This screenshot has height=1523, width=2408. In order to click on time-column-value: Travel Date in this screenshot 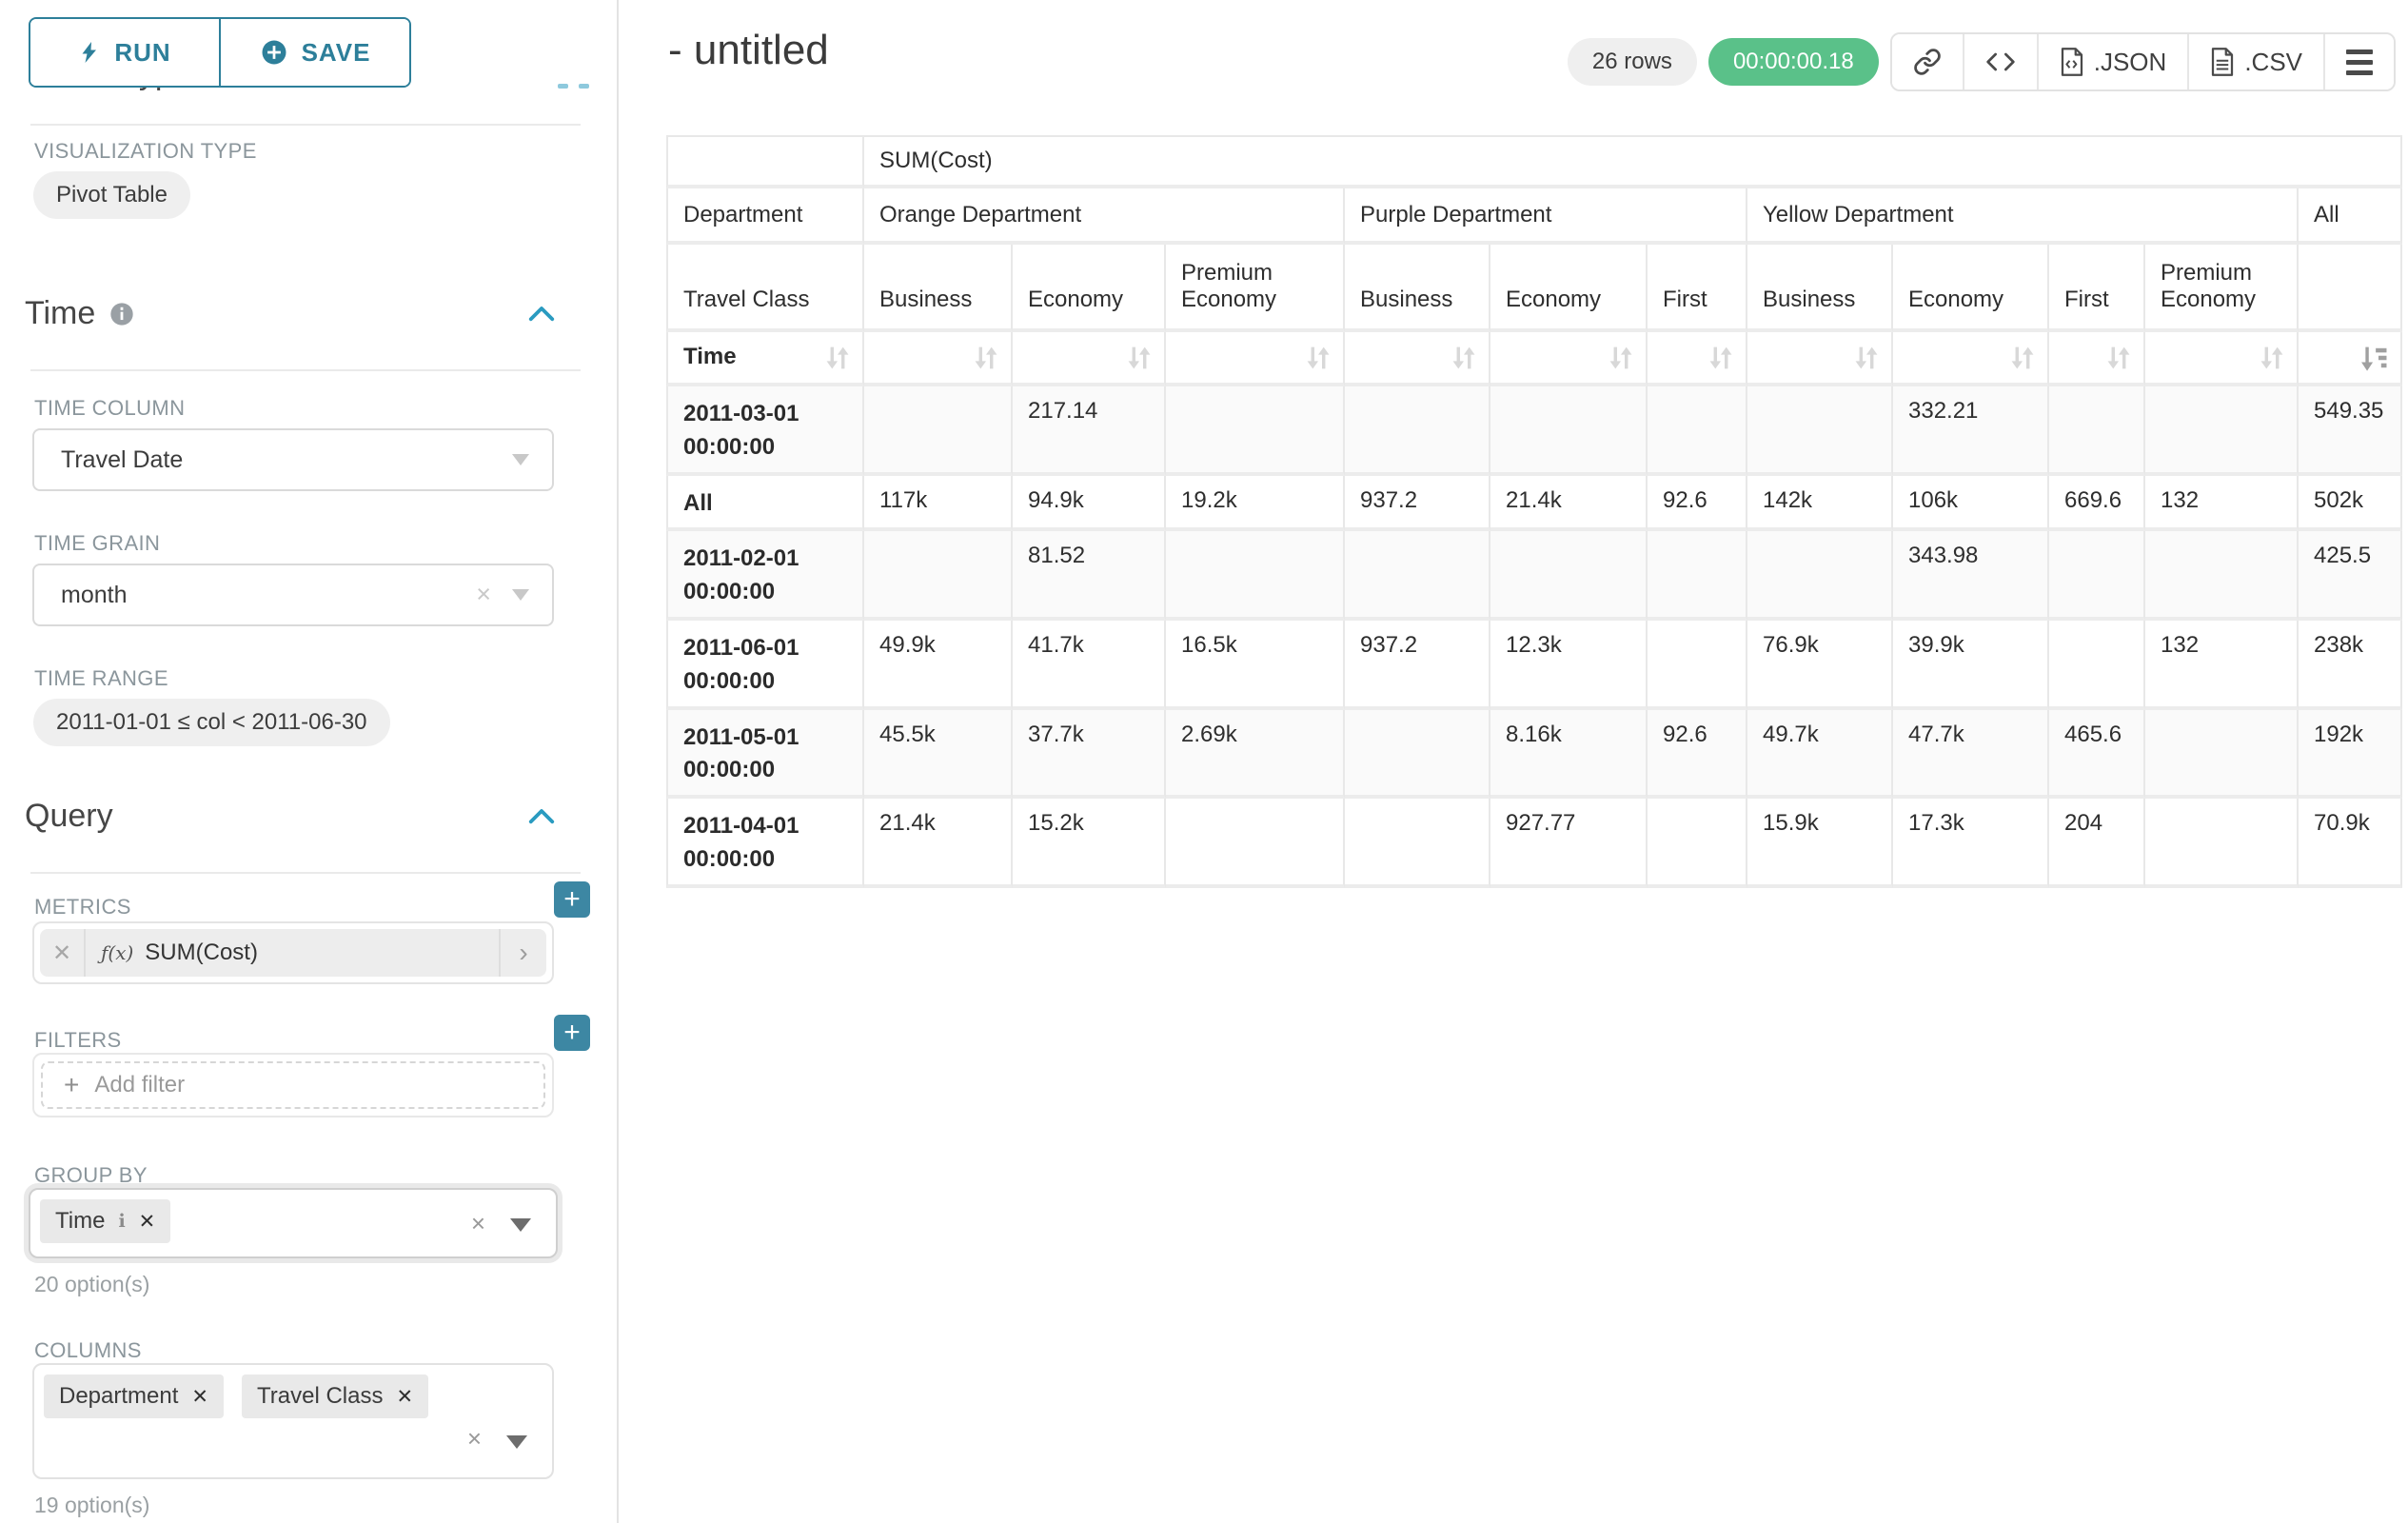, I will do `click(122, 459)`.